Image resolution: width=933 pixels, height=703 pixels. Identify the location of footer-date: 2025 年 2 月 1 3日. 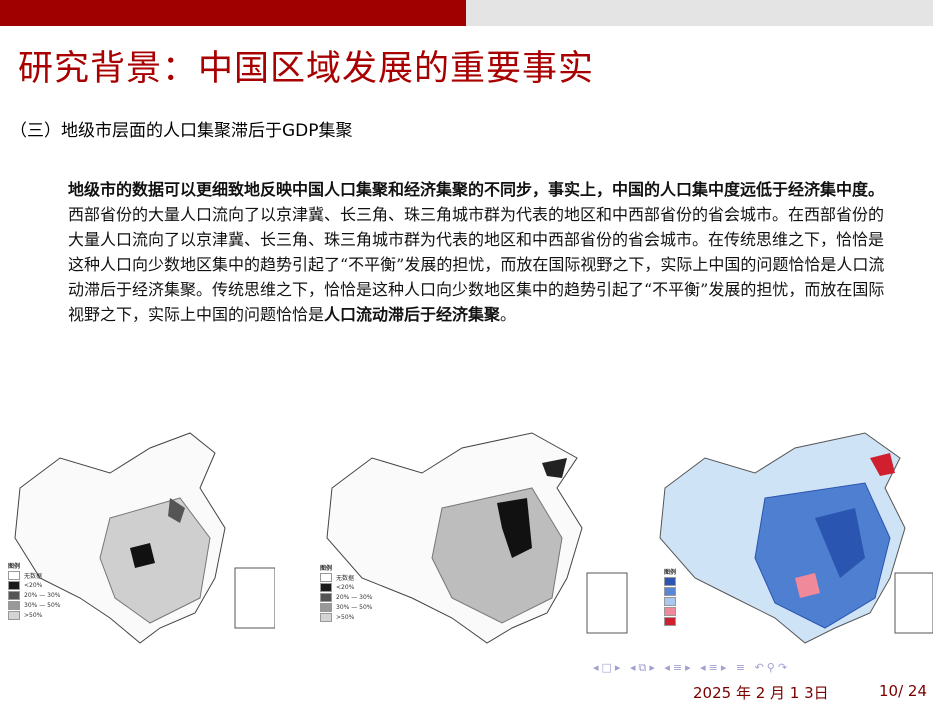
(761, 693).